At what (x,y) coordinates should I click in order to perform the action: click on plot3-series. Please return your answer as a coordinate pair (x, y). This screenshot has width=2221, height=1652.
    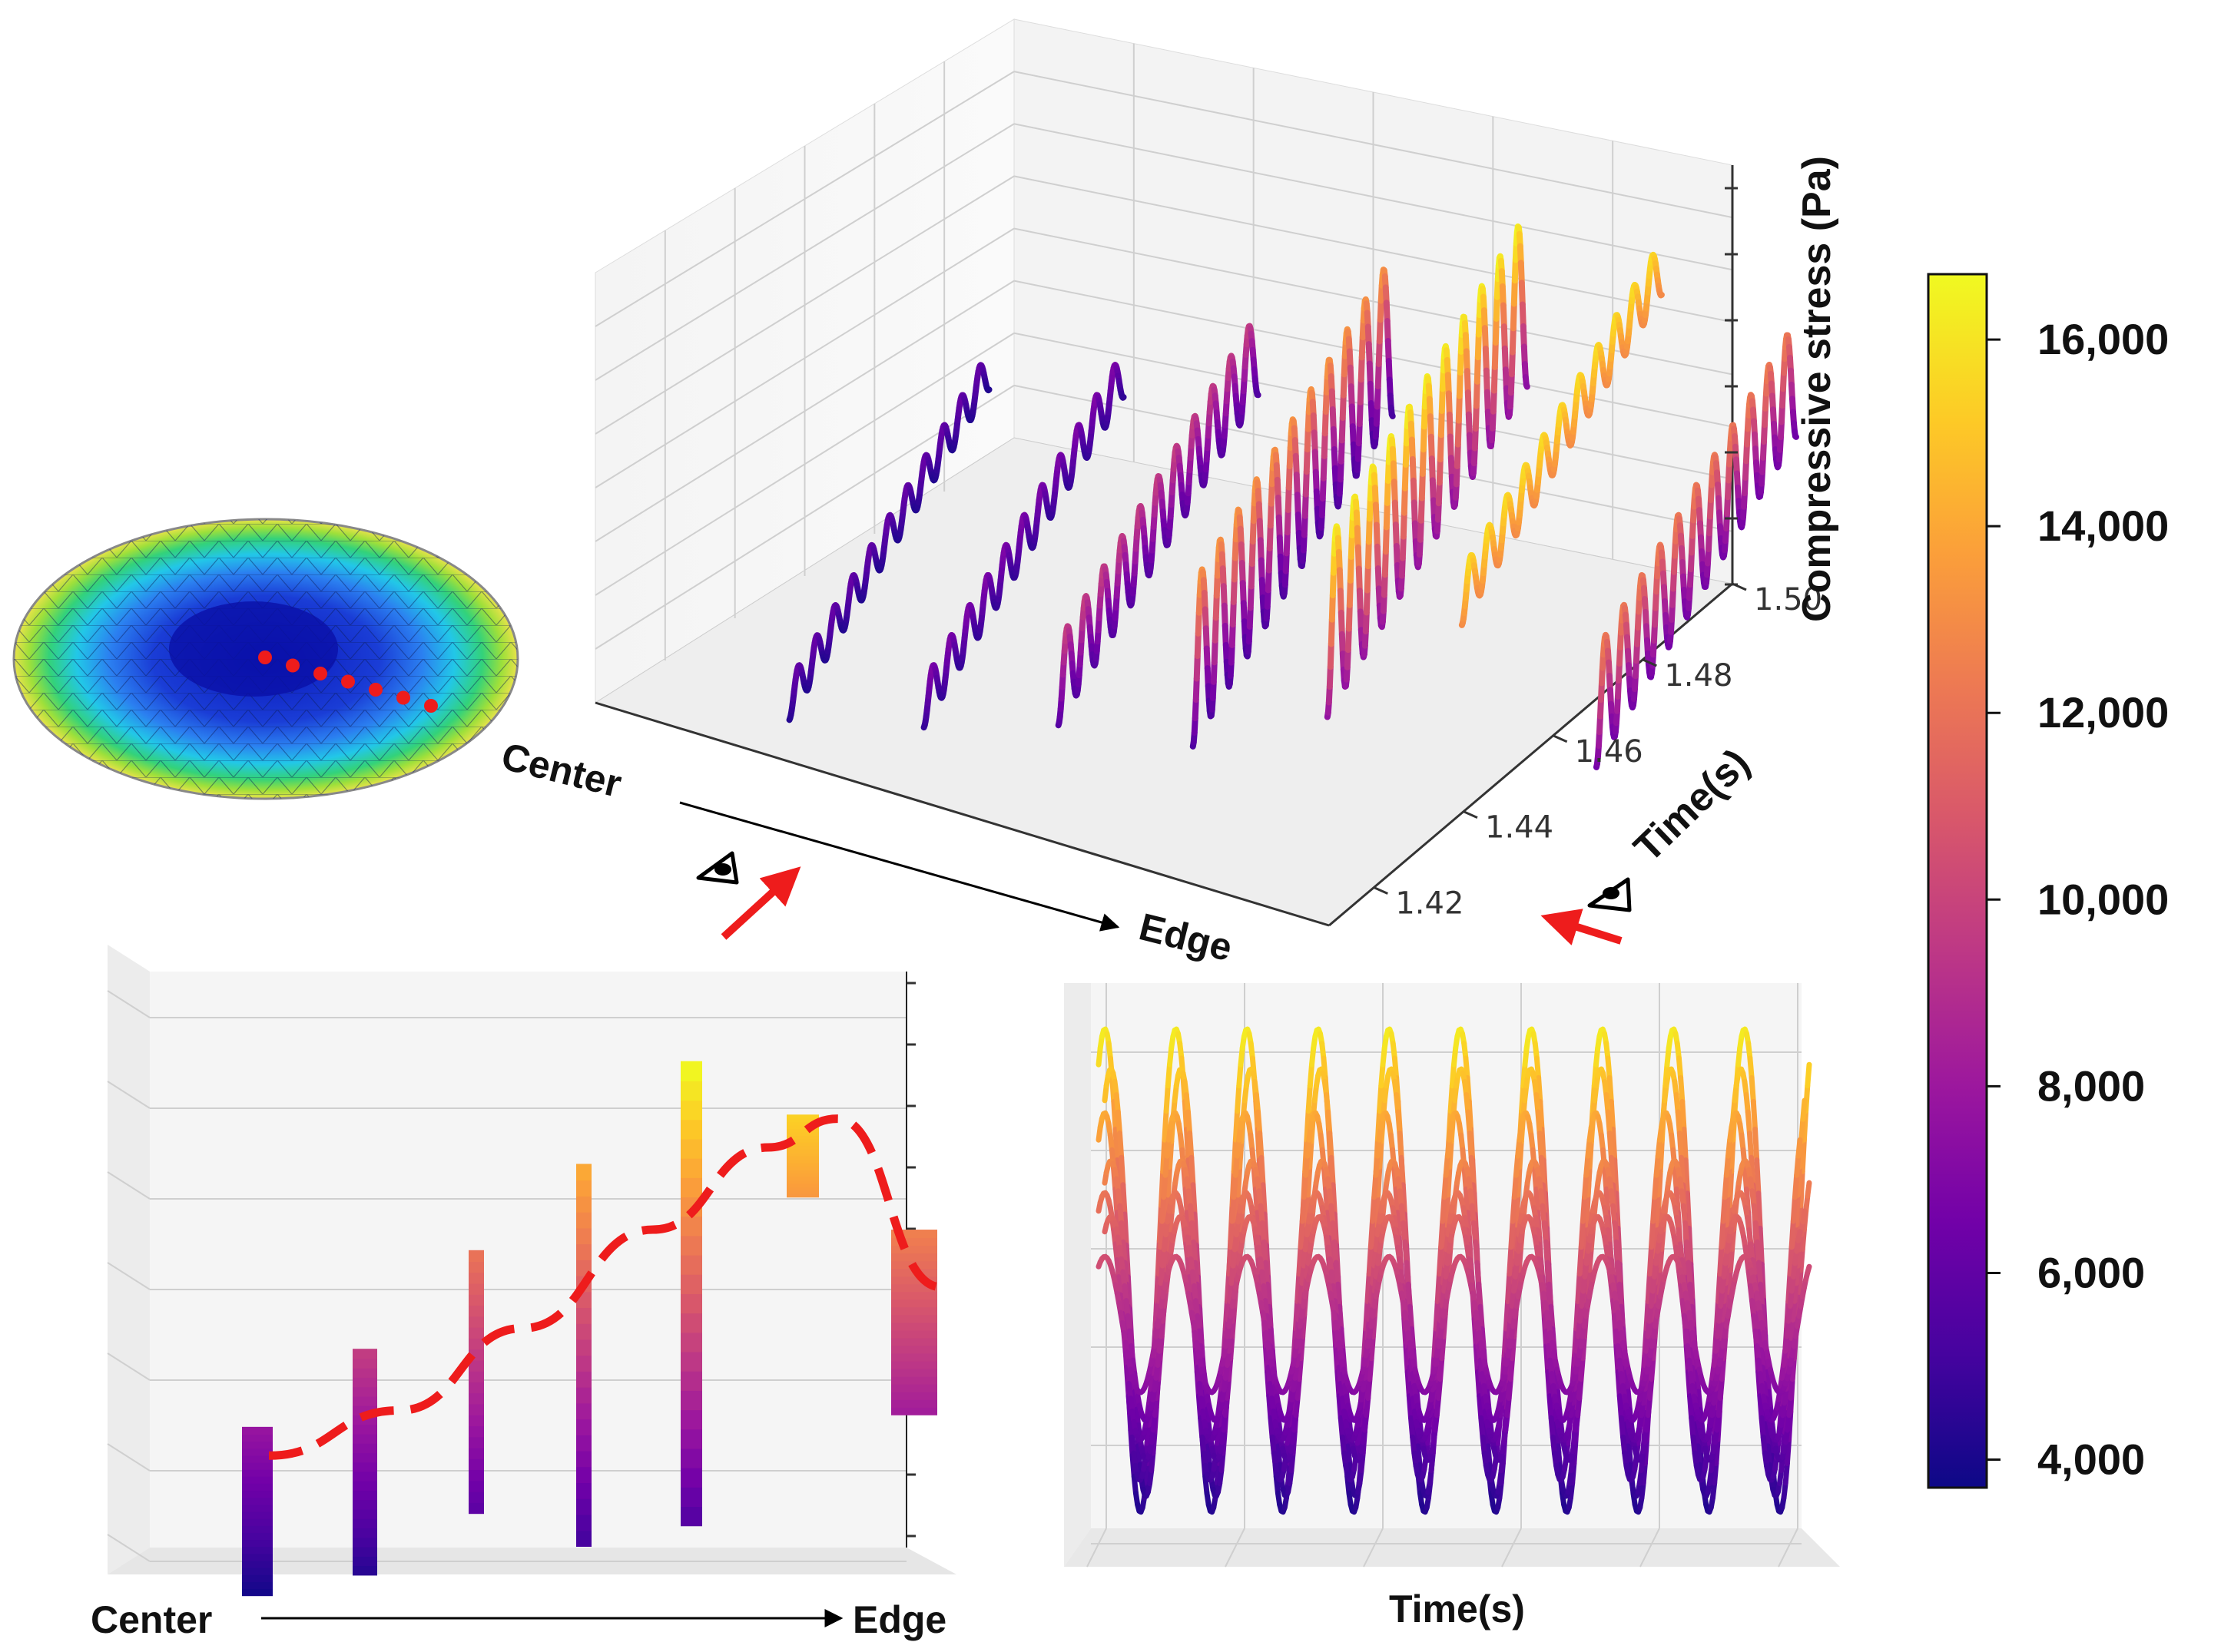
    Looking at the image, I should click on (1454, 1270).